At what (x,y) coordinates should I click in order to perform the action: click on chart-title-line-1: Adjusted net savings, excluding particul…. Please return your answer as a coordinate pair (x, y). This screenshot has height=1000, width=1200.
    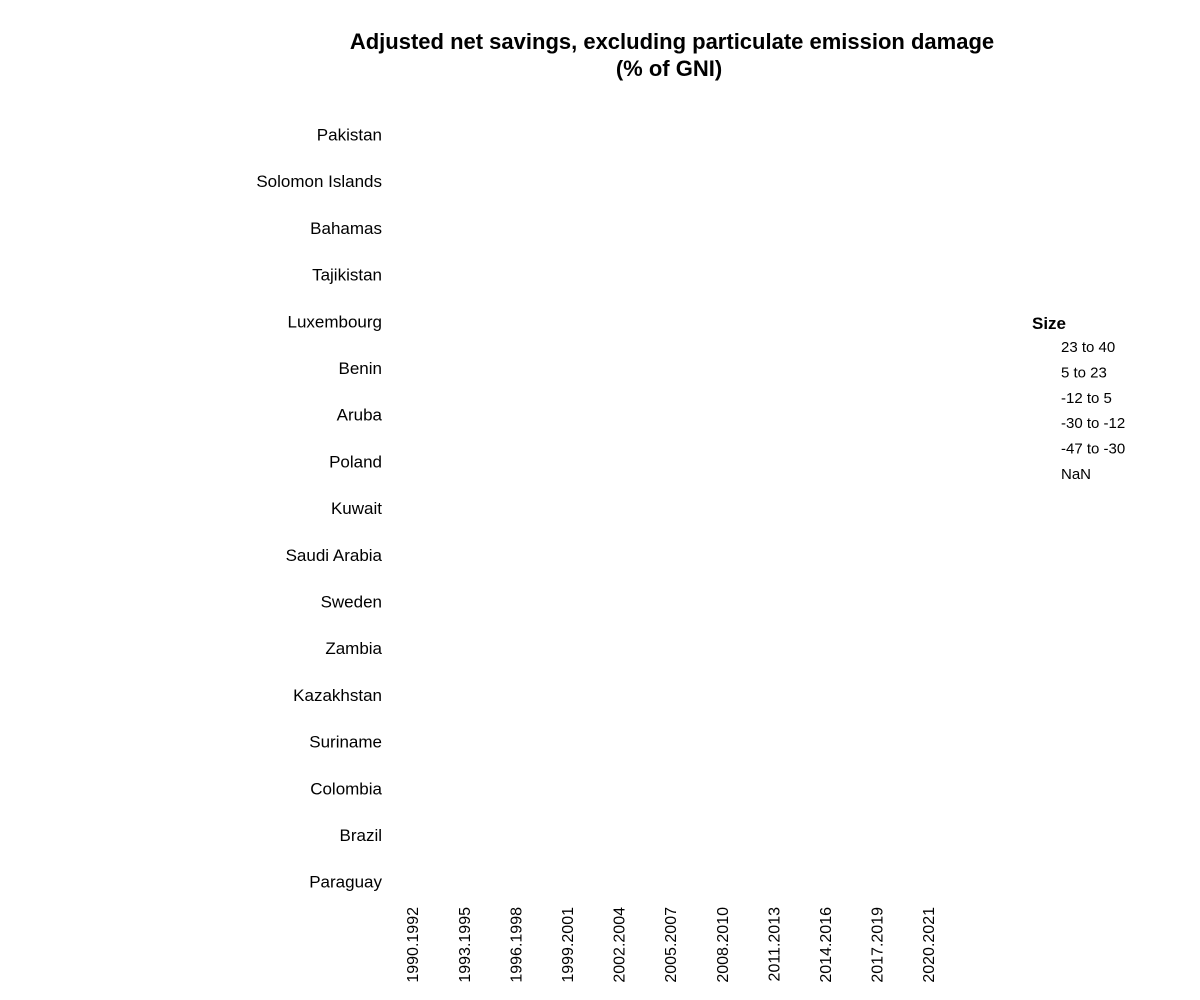
    Looking at the image, I should click on (672, 41).